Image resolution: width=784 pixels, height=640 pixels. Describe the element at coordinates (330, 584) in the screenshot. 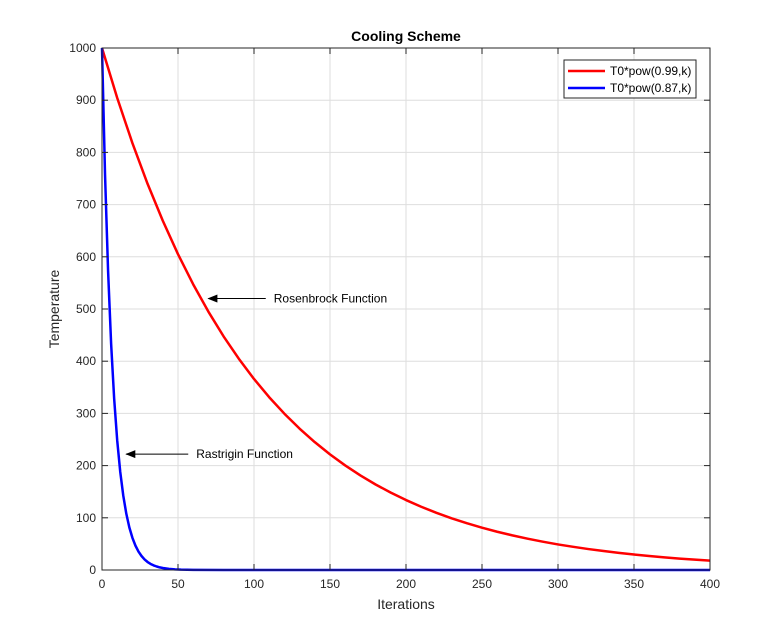

I see `x-tick-label: 150` at that location.